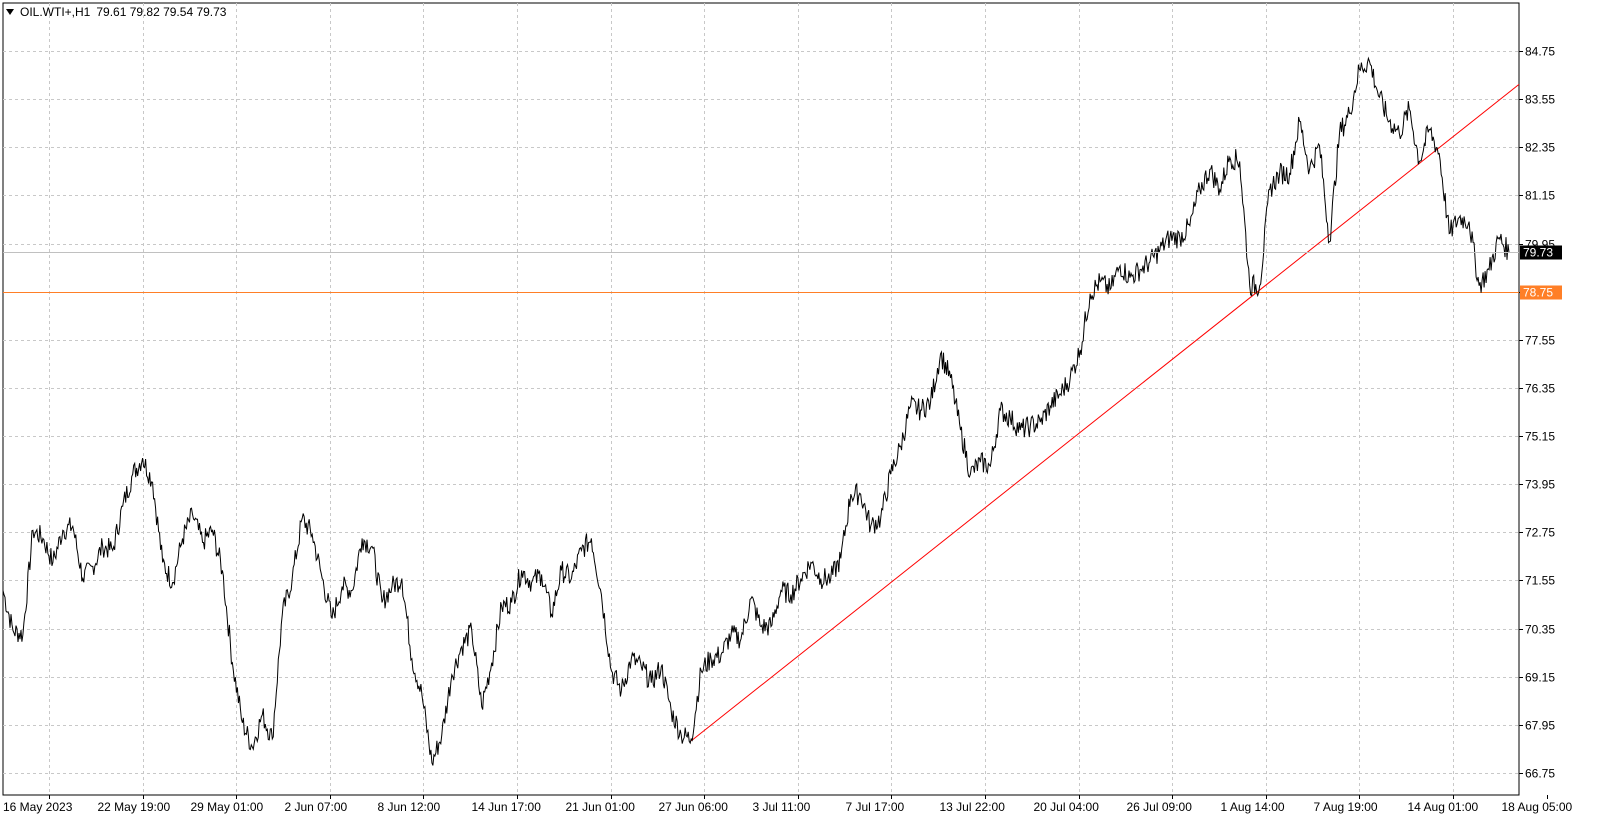  I want to click on ohlc-readout: 79.61 79.82 79.54 79.73, so click(161, 12).